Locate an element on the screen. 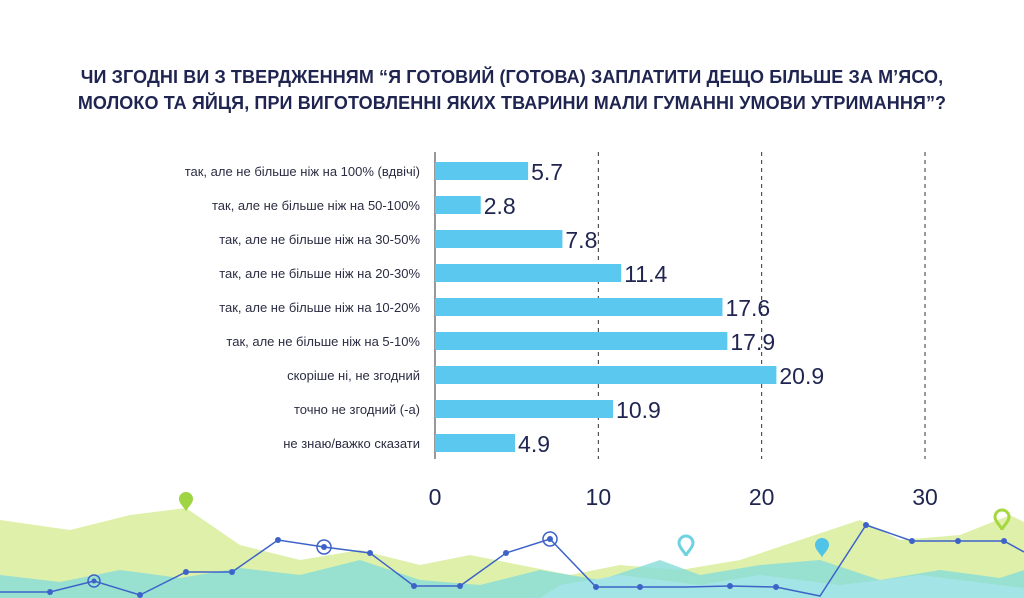 This screenshot has width=1024, height=598. deco-blue-line is located at coordinates (512, 560).